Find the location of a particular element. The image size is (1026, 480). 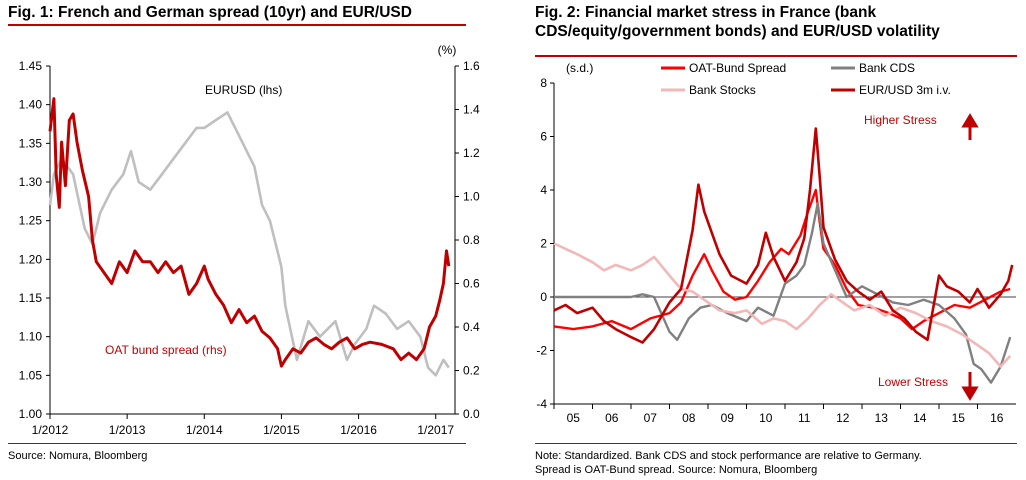

y-right-tick-label: 0.8 is located at coordinates (471, 240).